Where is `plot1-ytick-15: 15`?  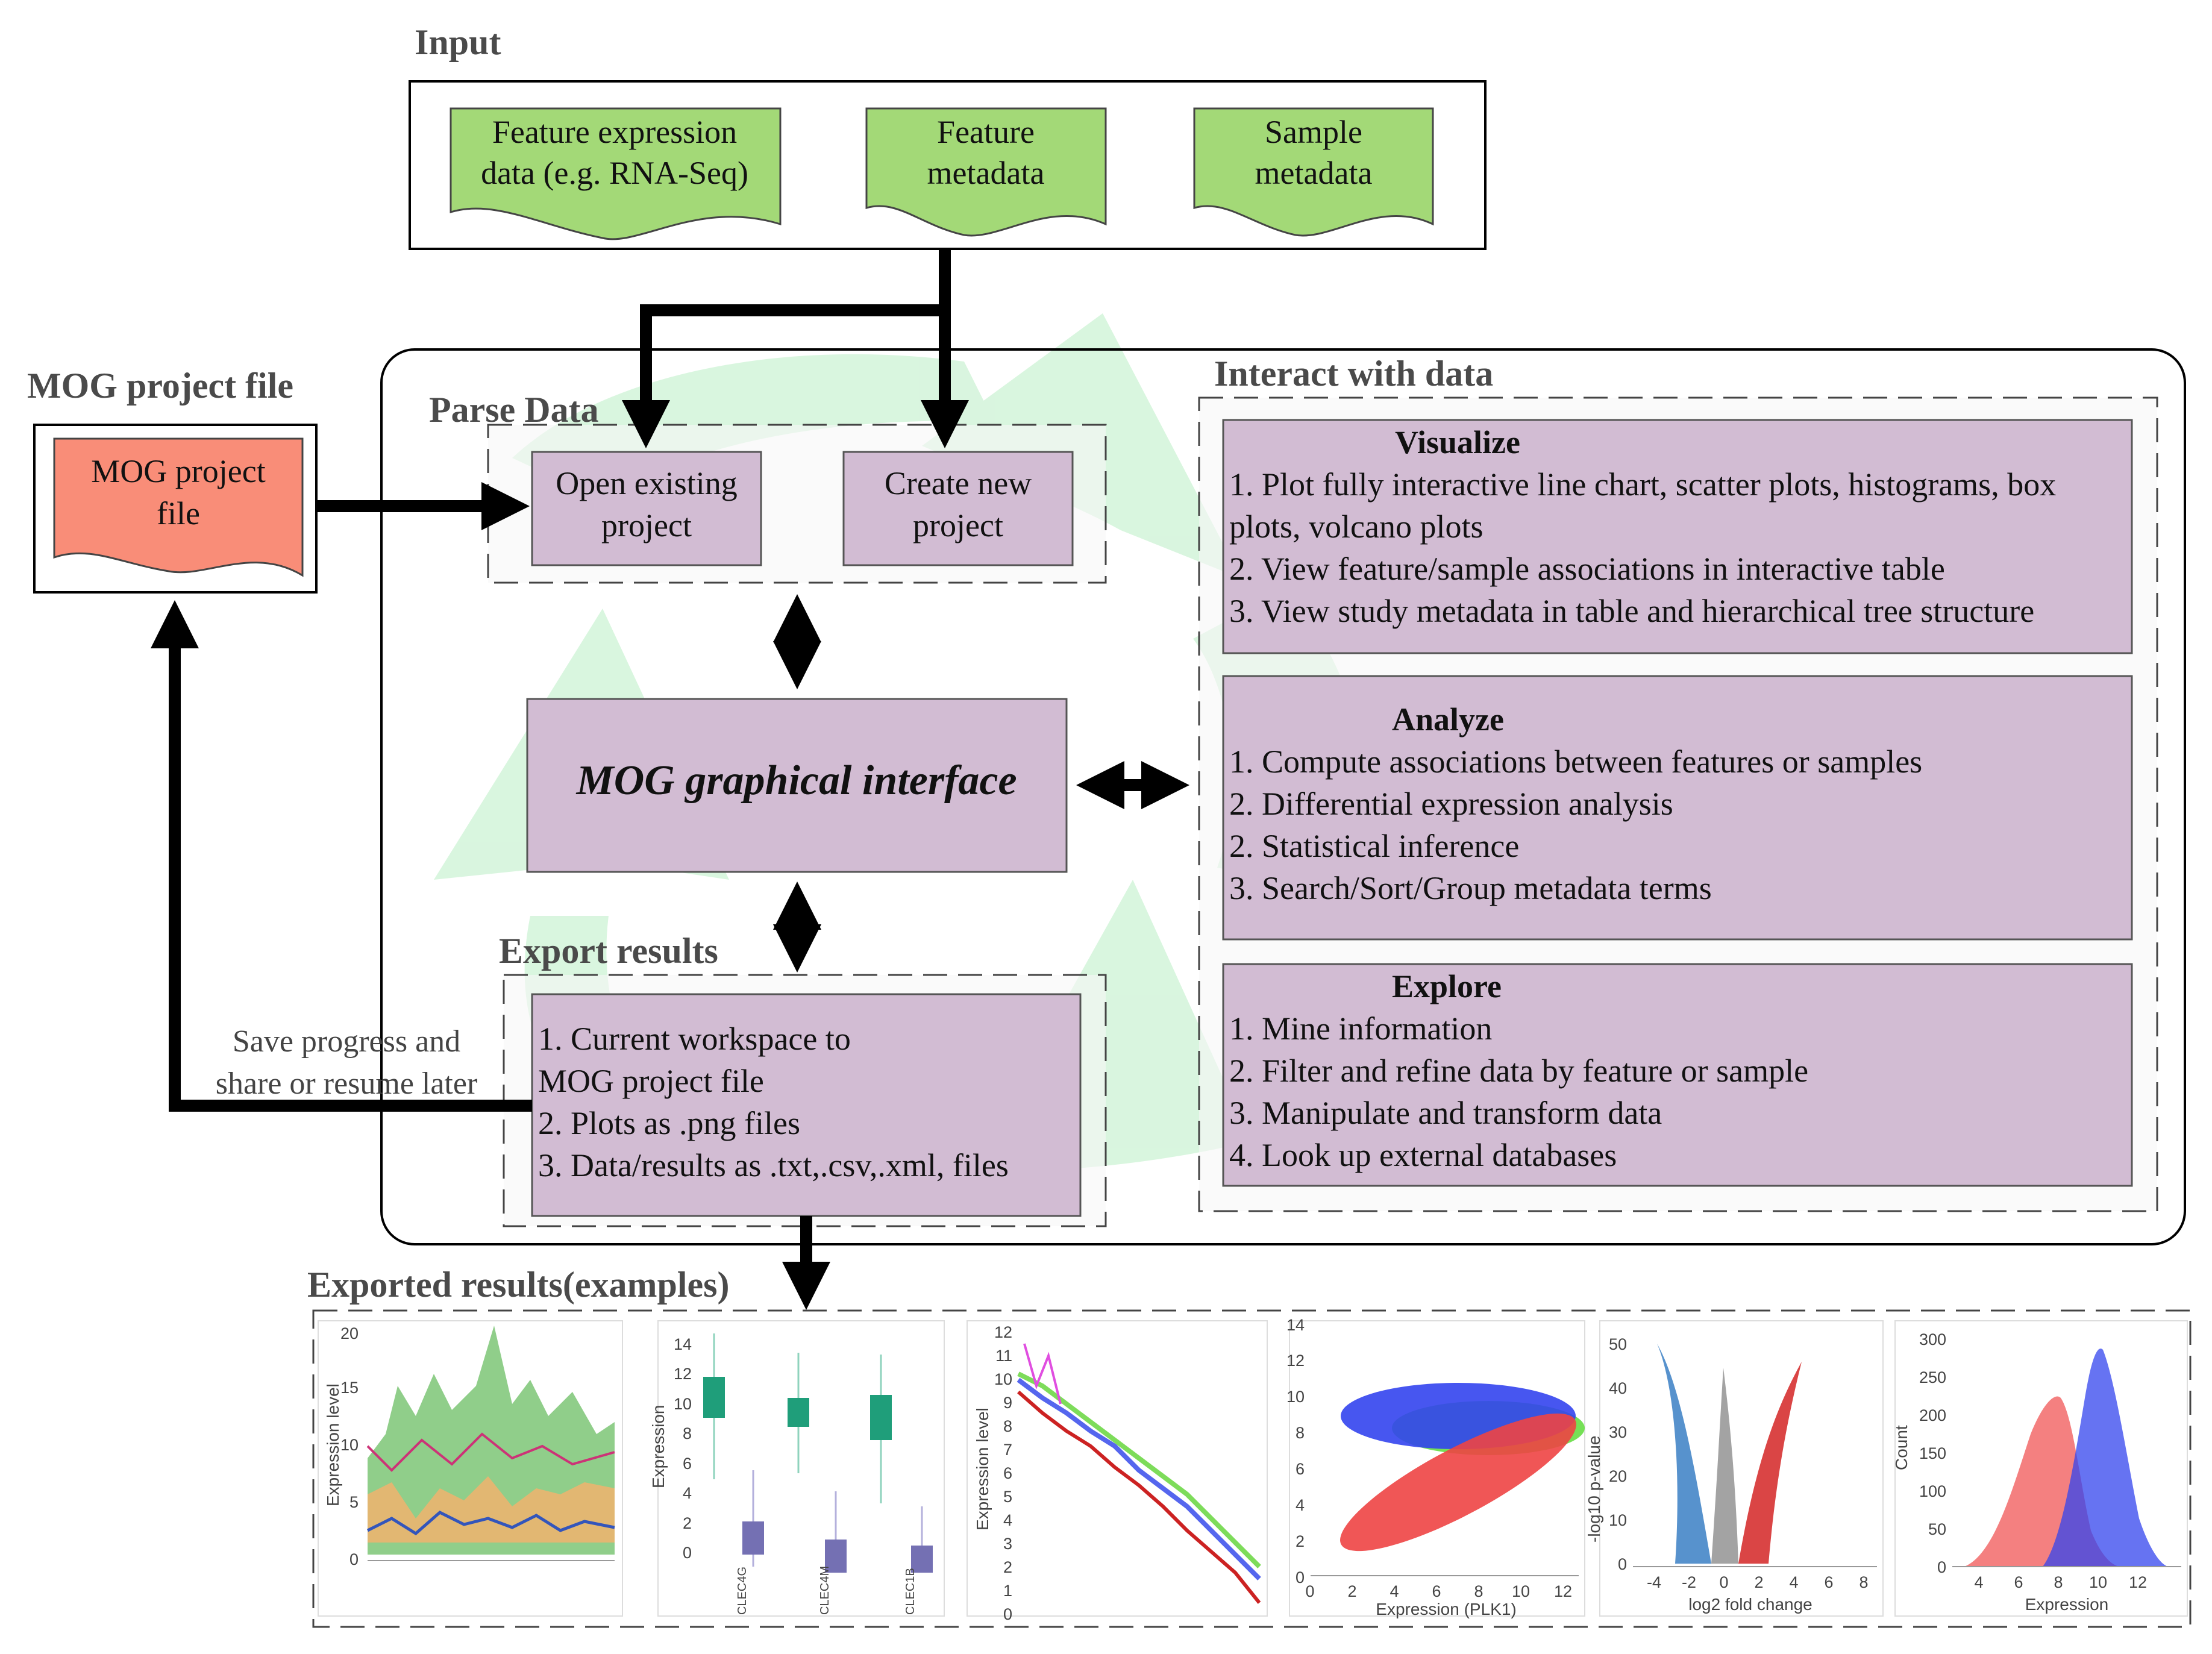
plot1-ytick-15: 15 is located at coordinates (349, 1388).